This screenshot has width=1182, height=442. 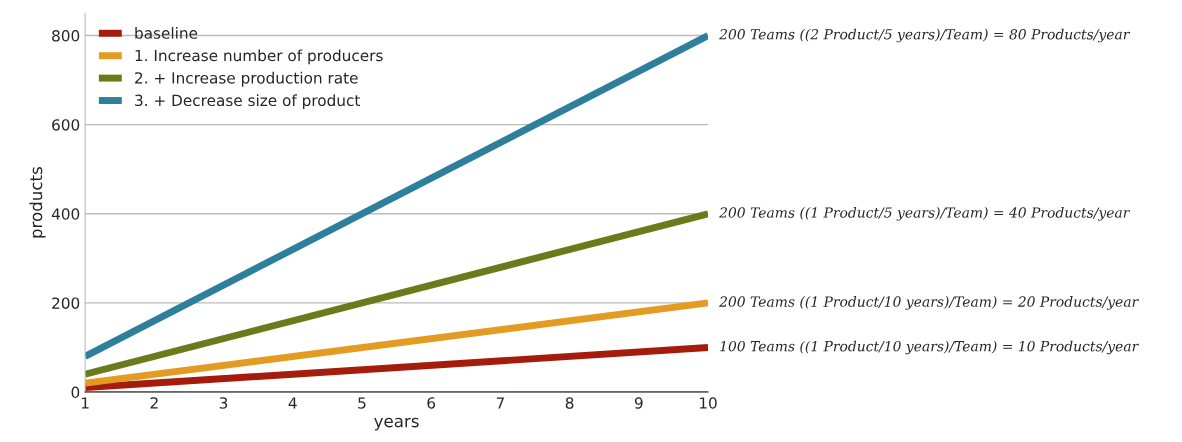 I want to click on y-tick-label: 800, so click(x=66, y=36).